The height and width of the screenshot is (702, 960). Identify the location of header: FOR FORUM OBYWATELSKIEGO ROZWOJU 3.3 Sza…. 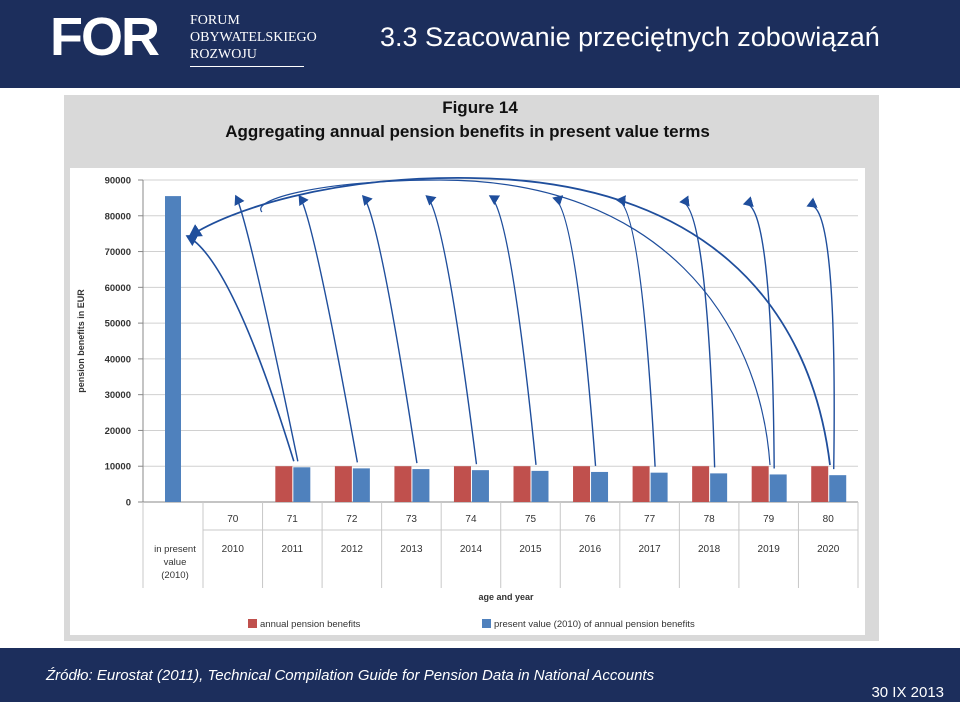
(480, 44).